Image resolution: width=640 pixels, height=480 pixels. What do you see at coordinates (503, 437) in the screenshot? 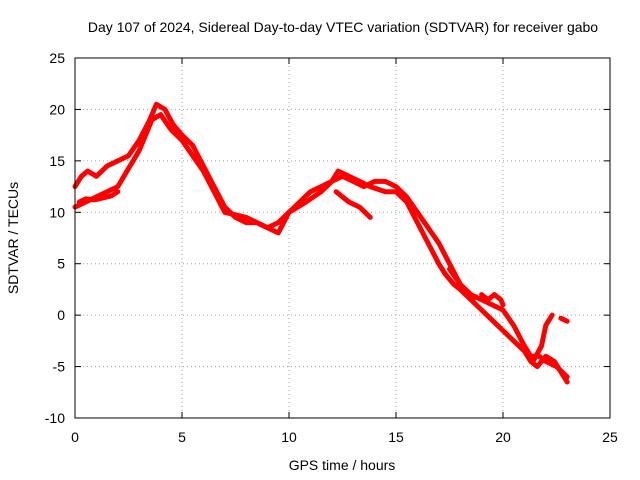
I see `x-tick-label: 20` at bounding box center [503, 437].